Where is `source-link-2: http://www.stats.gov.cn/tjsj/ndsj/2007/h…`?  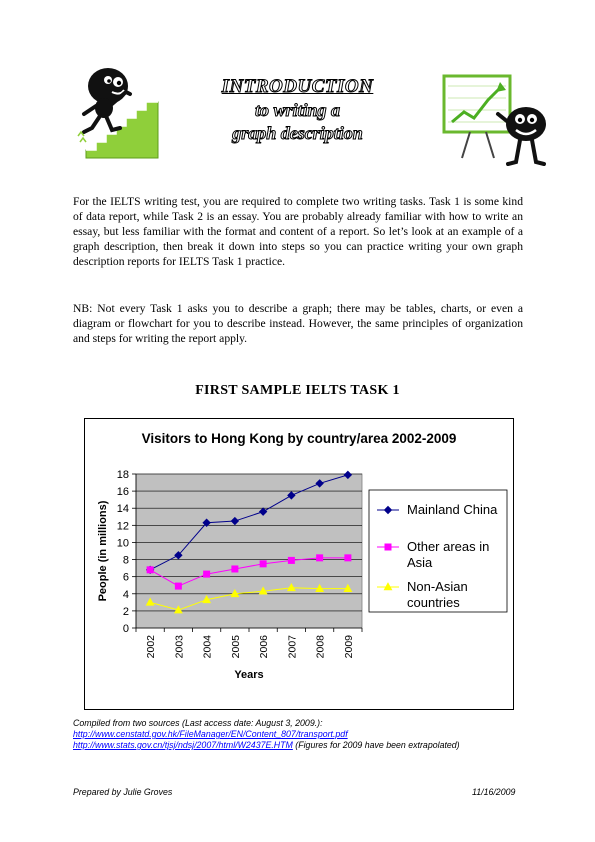 source-link-2: http://www.stats.gov.cn/tjsj/ndsj/2007/h… is located at coordinates (183, 745).